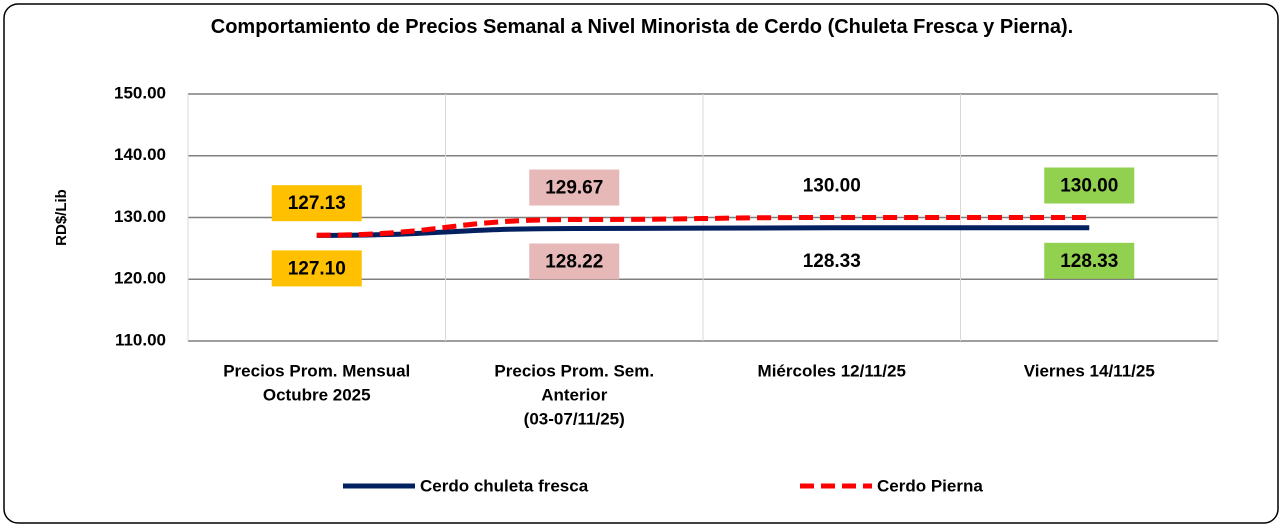  Describe the element at coordinates (574, 394) in the screenshot. I see `x-tick-label: Anterior` at that location.